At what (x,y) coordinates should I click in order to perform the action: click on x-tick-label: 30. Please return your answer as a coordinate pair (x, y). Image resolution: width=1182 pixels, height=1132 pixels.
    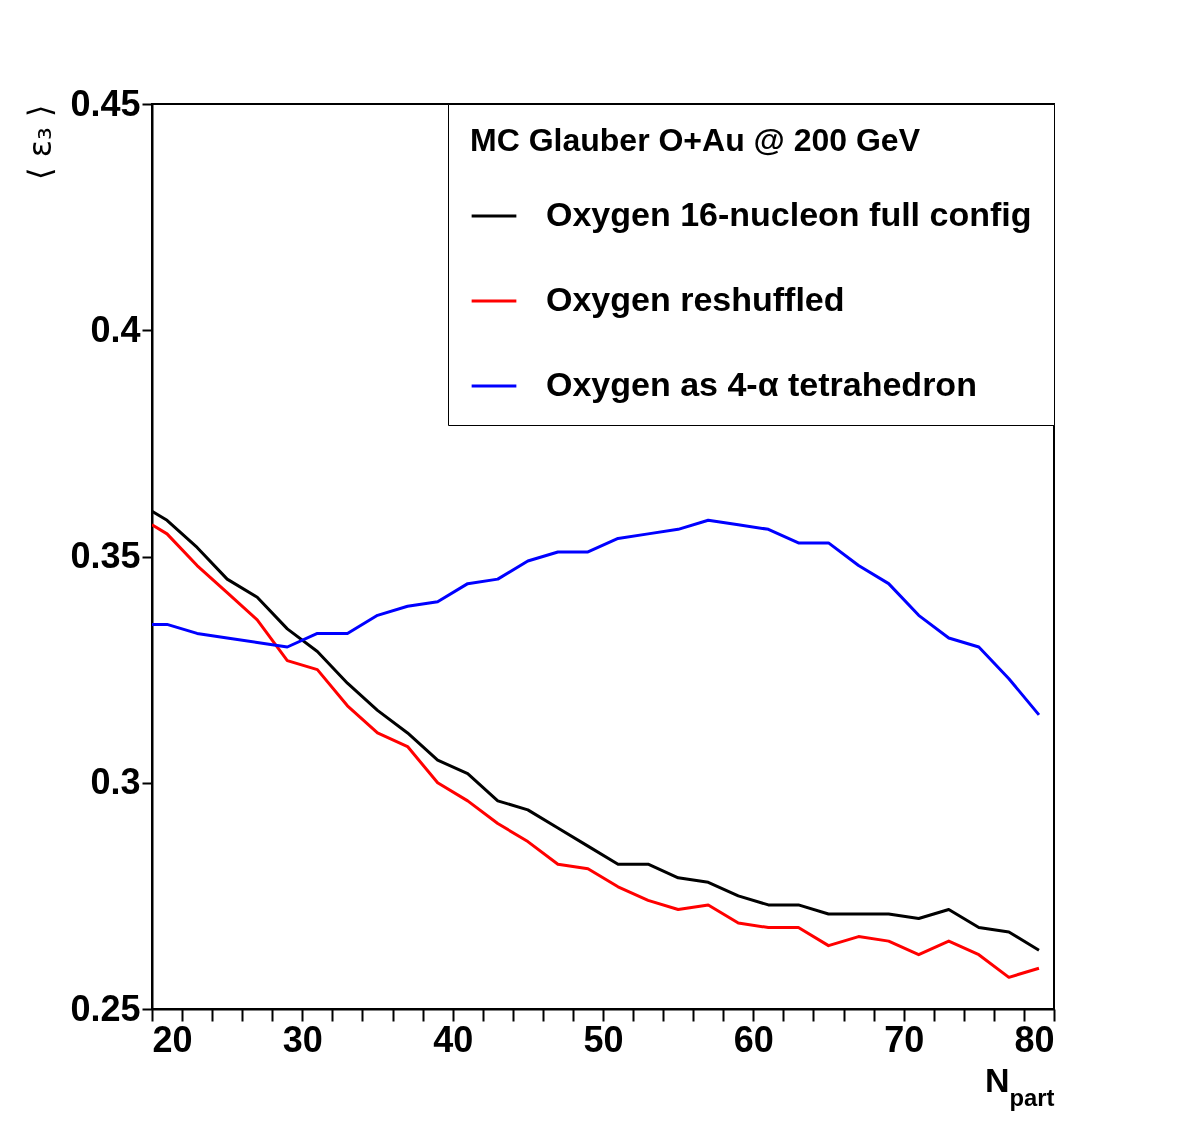
    Looking at the image, I should click on (302, 1039).